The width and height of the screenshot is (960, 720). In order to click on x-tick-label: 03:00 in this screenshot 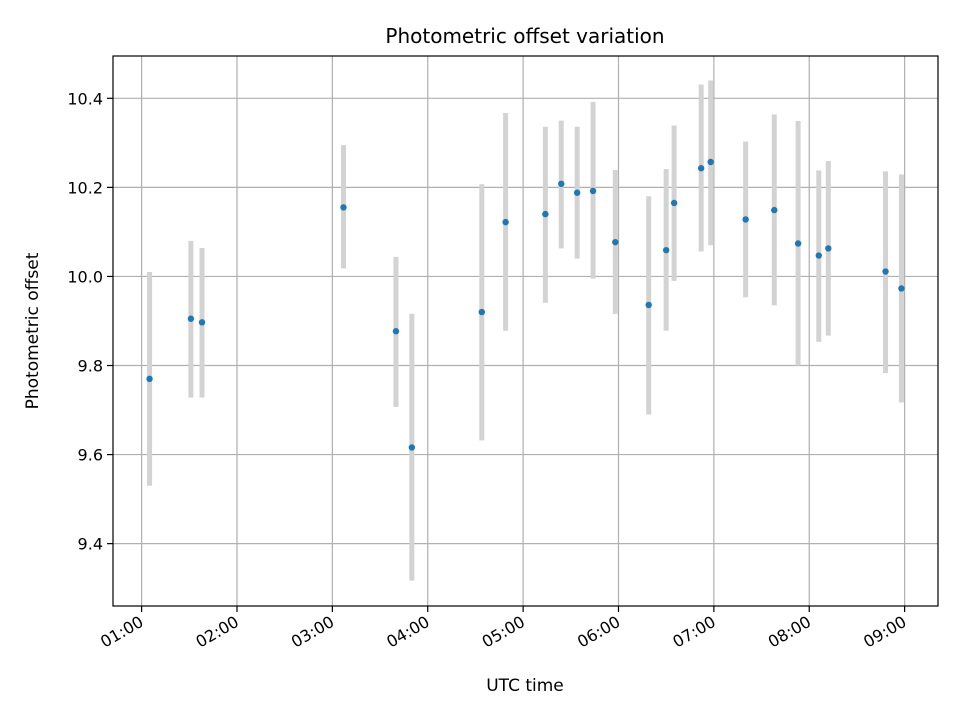, I will do `click(312, 632)`.